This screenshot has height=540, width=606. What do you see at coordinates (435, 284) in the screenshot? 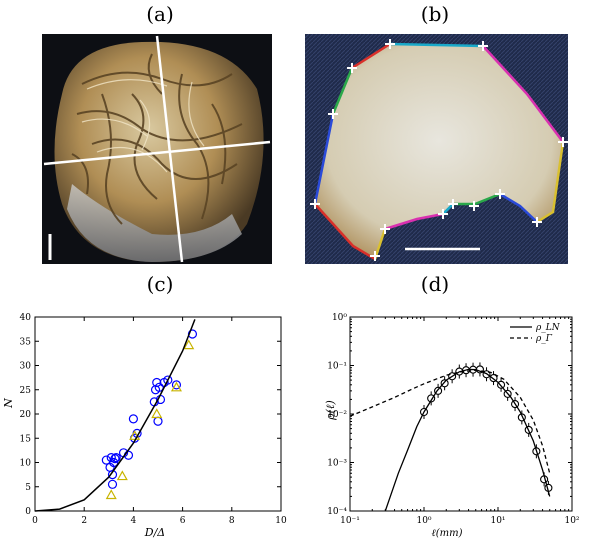
I see `panel-label-d: (d)` at bounding box center [435, 284].